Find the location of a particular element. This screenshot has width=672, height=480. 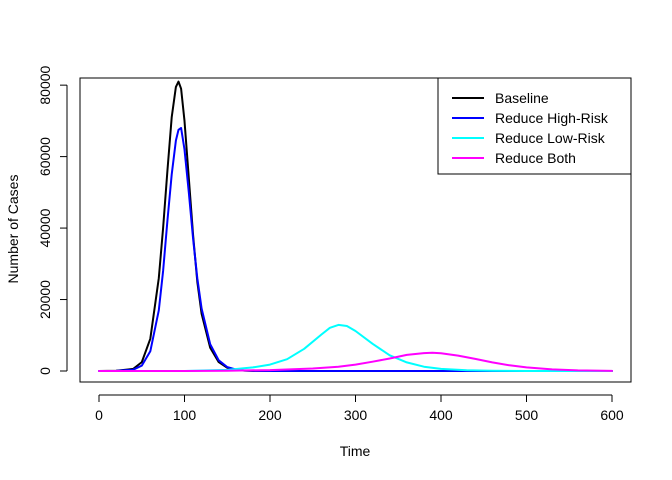

y-tick-label: 0 is located at coordinates (45, 371).